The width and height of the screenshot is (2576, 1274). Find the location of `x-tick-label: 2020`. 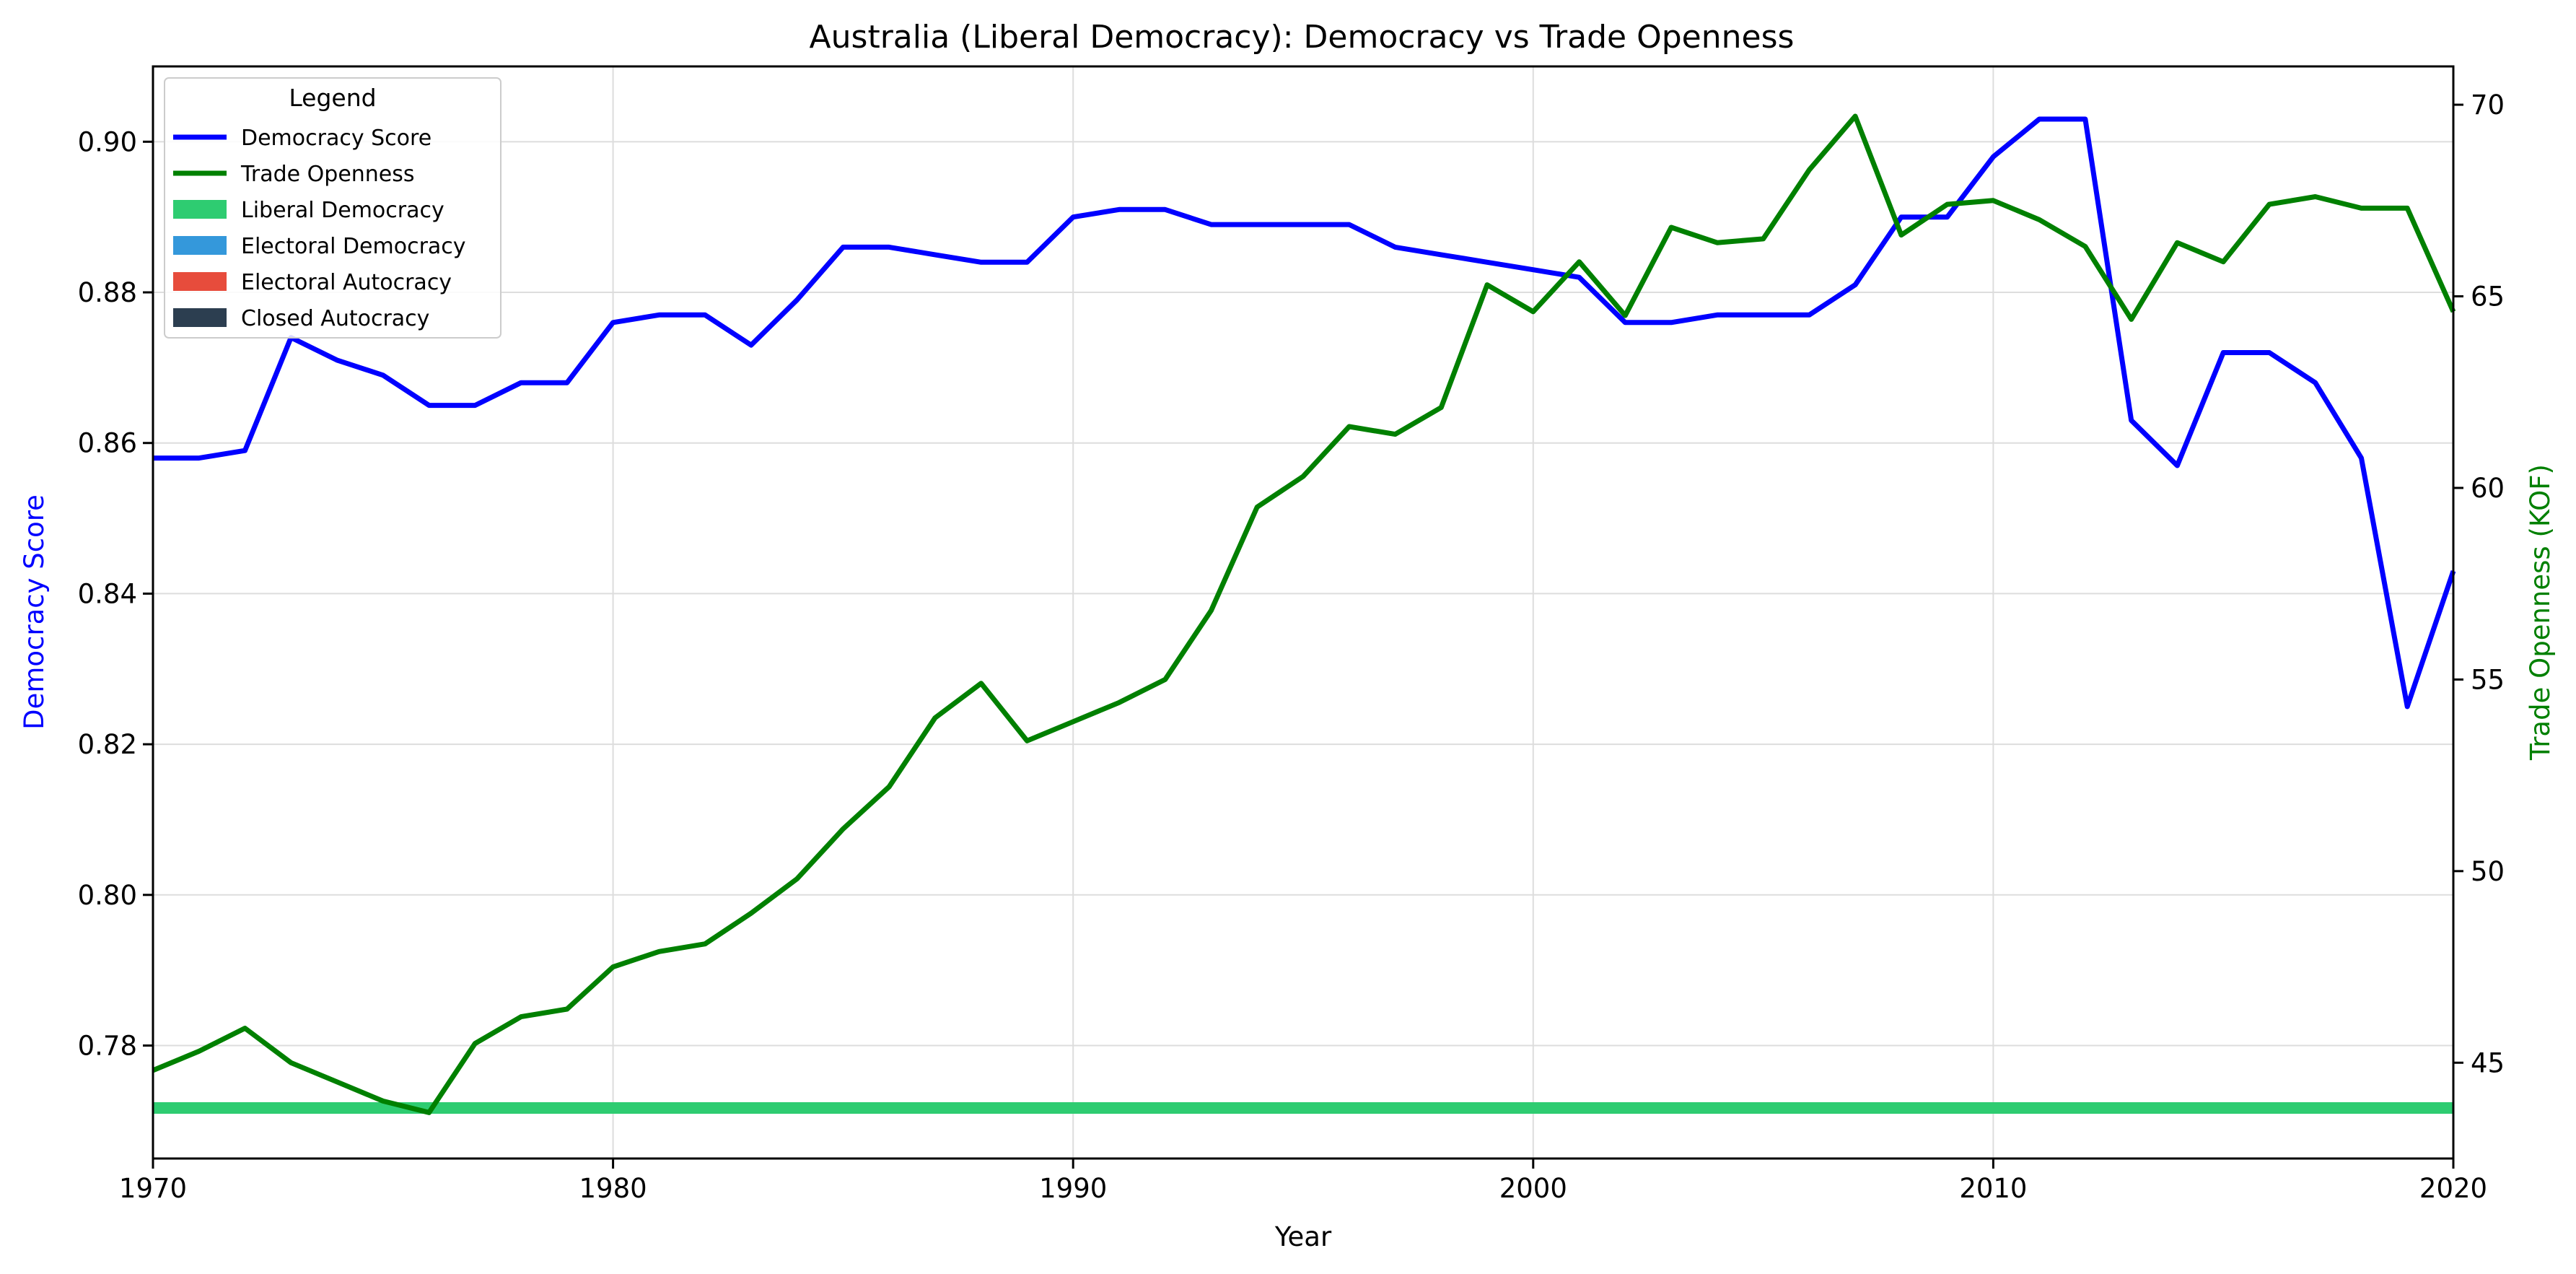

x-tick-label: 2020 is located at coordinates (2453, 1189).